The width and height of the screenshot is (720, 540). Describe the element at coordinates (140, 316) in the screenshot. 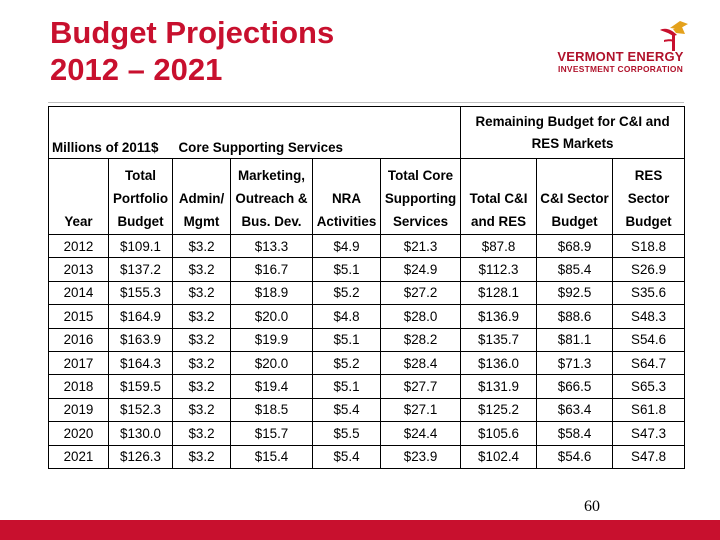

I see `value-cell: $164.9` at that location.